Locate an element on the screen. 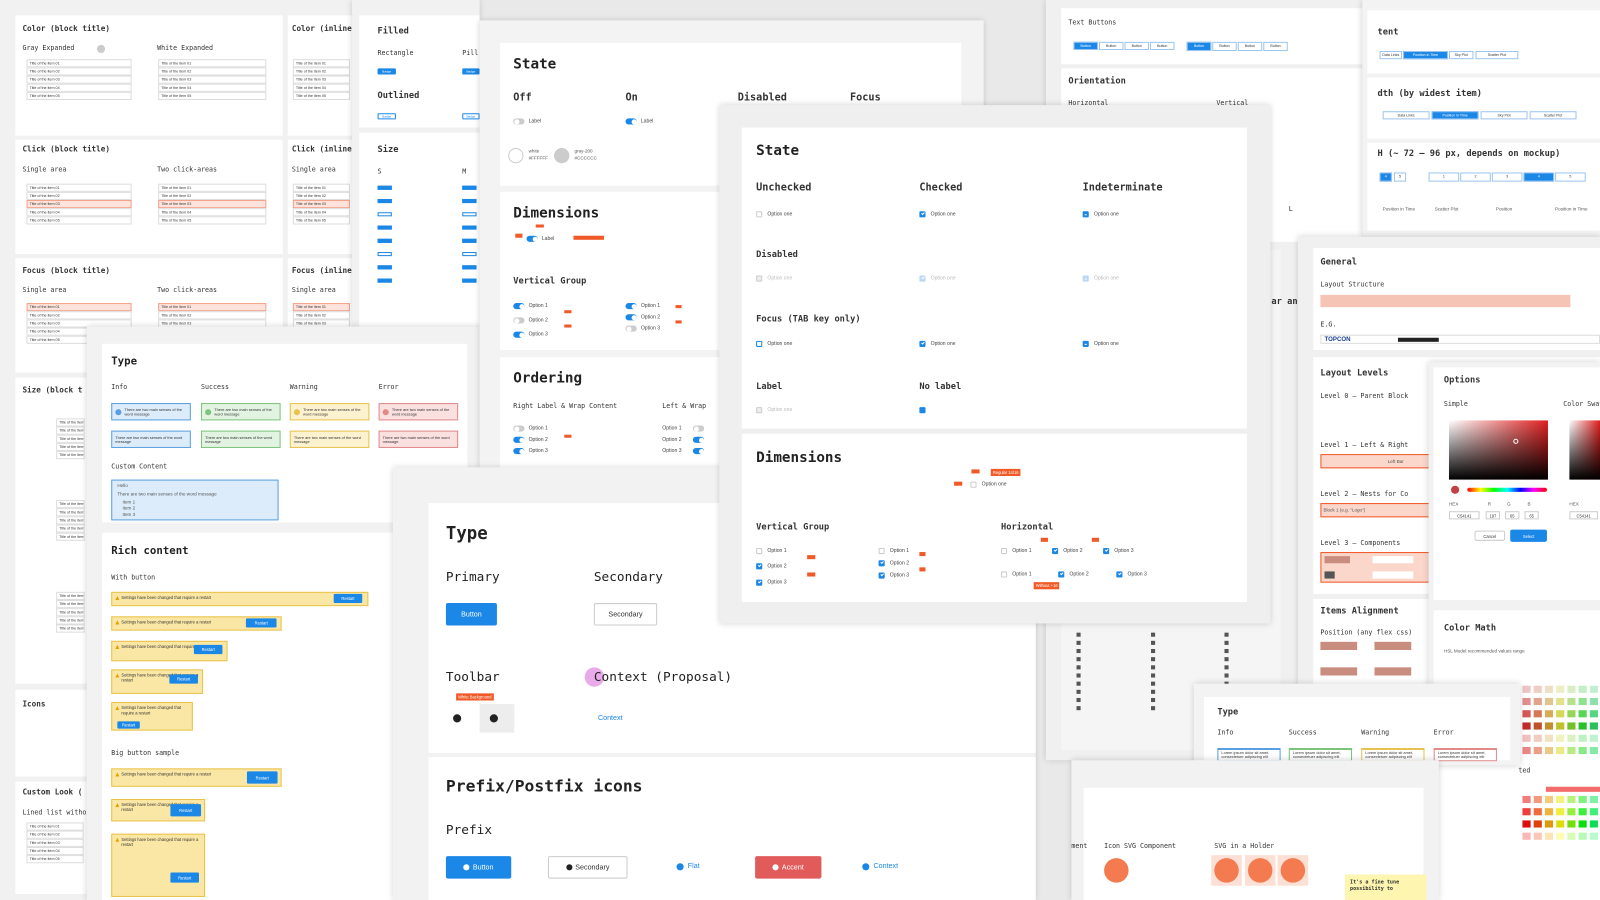 The height and width of the screenshot is (900, 1600). text: R is located at coordinates (1489, 504).